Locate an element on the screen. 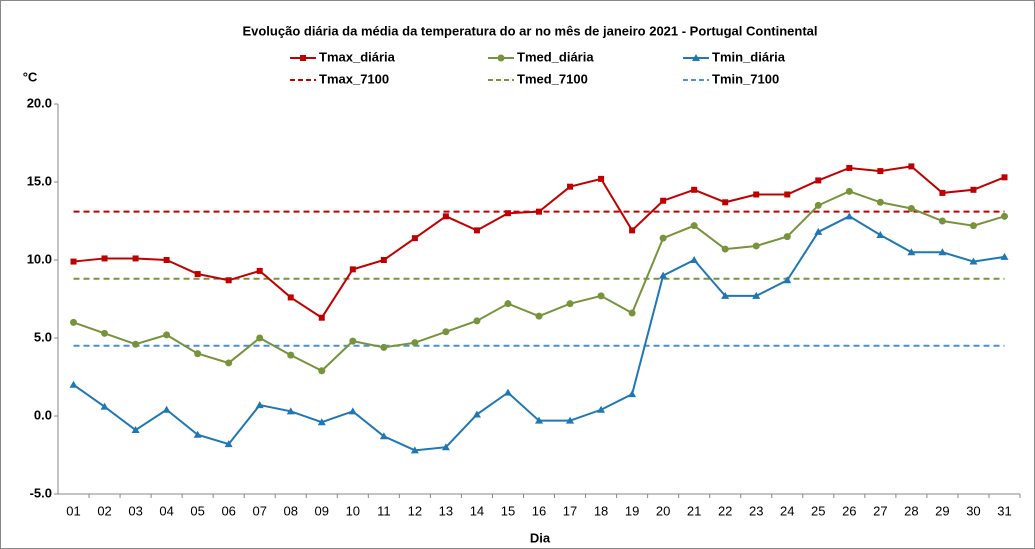 Image resolution: width=1035 pixels, height=549 pixels. x-tick-label: 28 is located at coordinates (911, 510).